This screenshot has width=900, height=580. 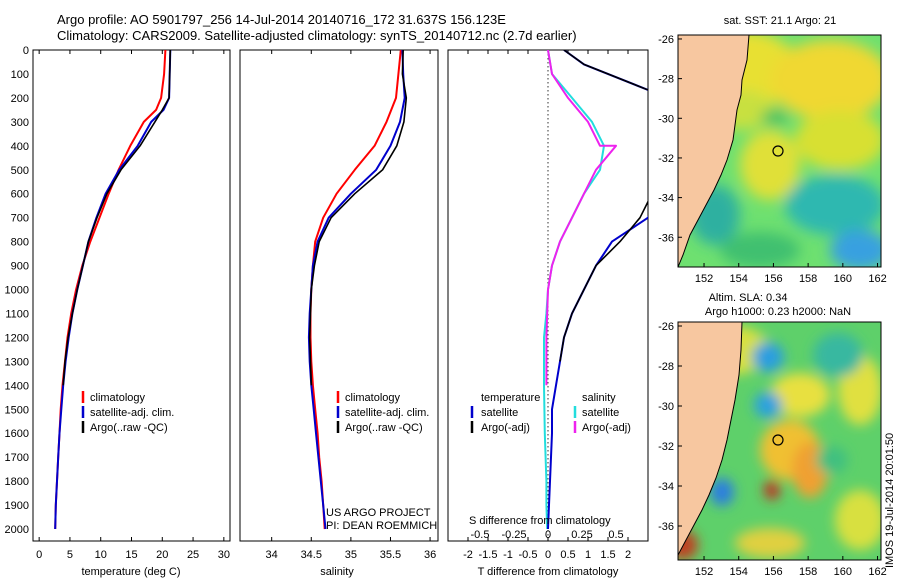 What do you see at coordinates (704, 572) in the screenshot?
I see `map-x-tick-label: 152` at bounding box center [704, 572].